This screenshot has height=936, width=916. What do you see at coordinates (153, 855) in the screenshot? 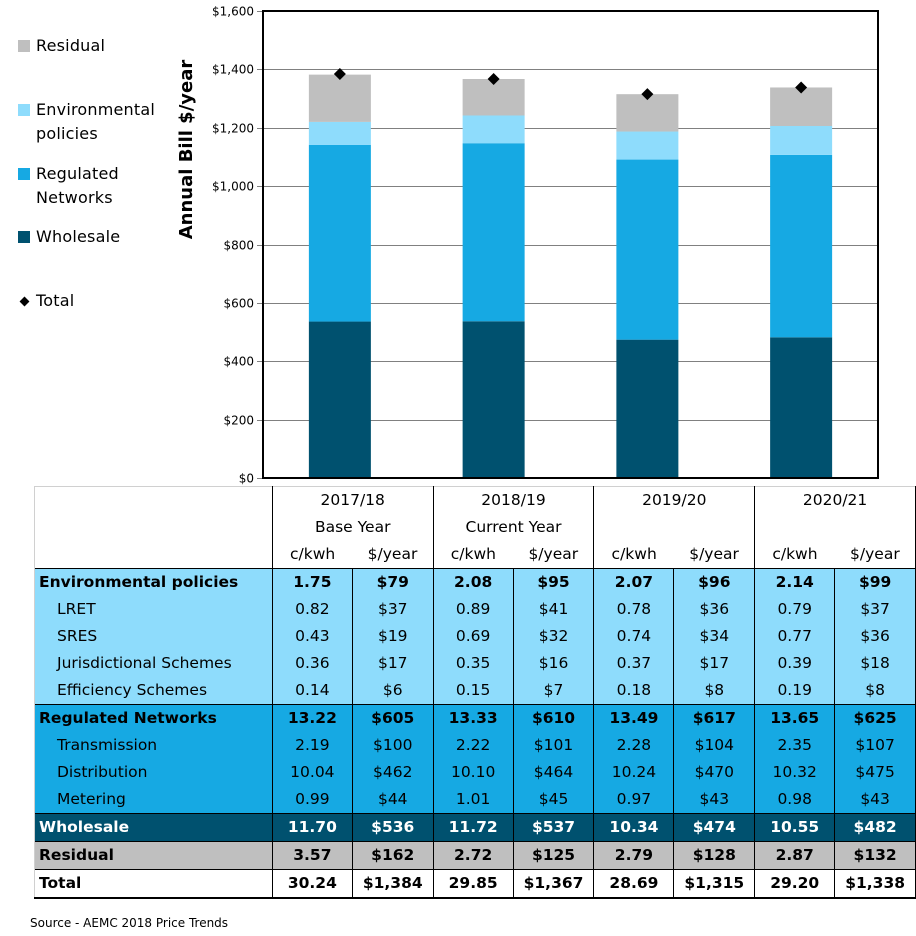
I see `row-label: Residual` at bounding box center [153, 855].